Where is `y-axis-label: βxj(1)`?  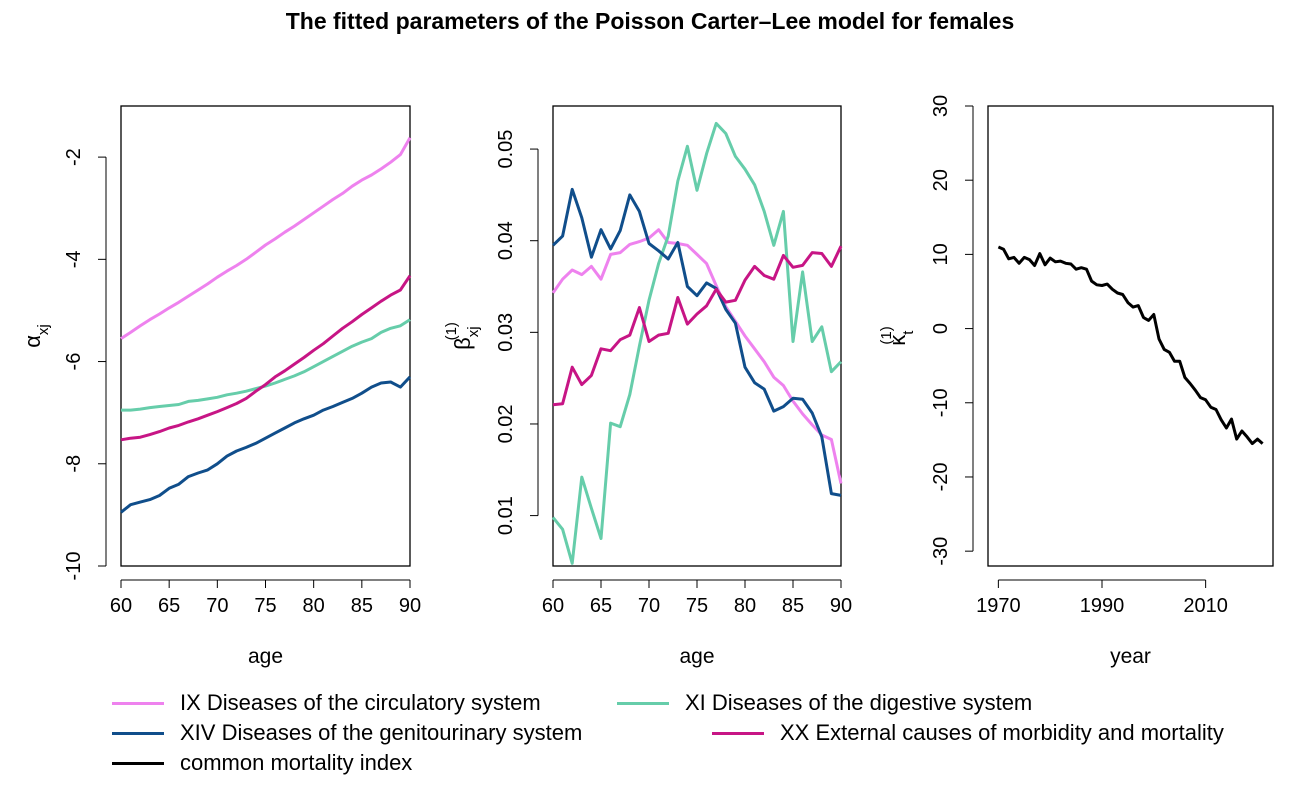
y-axis-label: βxj(1) is located at coordinates (462, 336).